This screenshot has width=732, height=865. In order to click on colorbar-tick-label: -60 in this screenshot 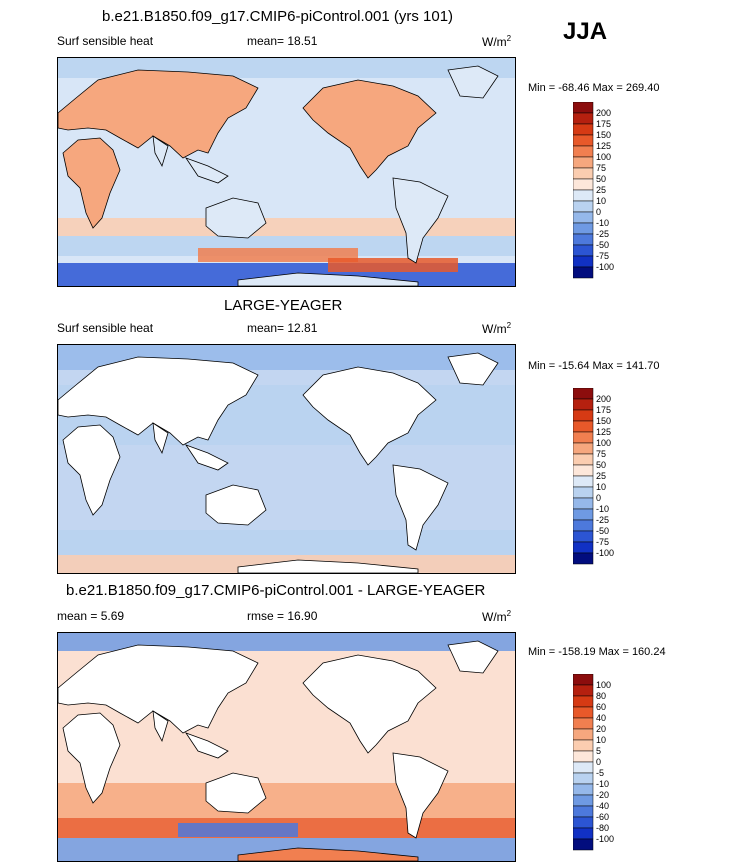, I will do `click(602, 817)`.